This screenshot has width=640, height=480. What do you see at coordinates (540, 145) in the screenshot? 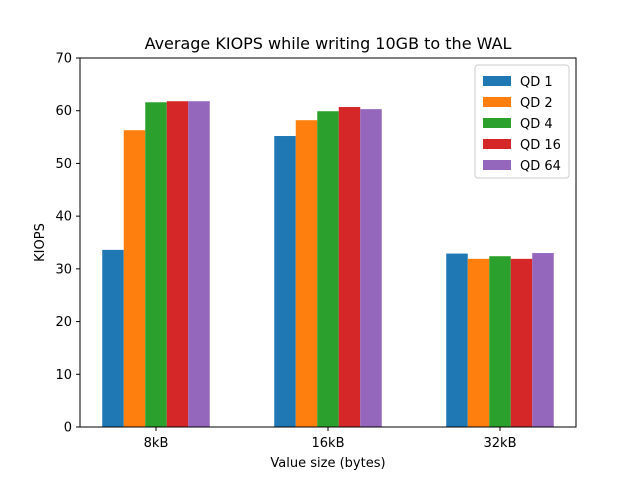
I see `legend-label: QD 16` at bounding box center [540, 145].